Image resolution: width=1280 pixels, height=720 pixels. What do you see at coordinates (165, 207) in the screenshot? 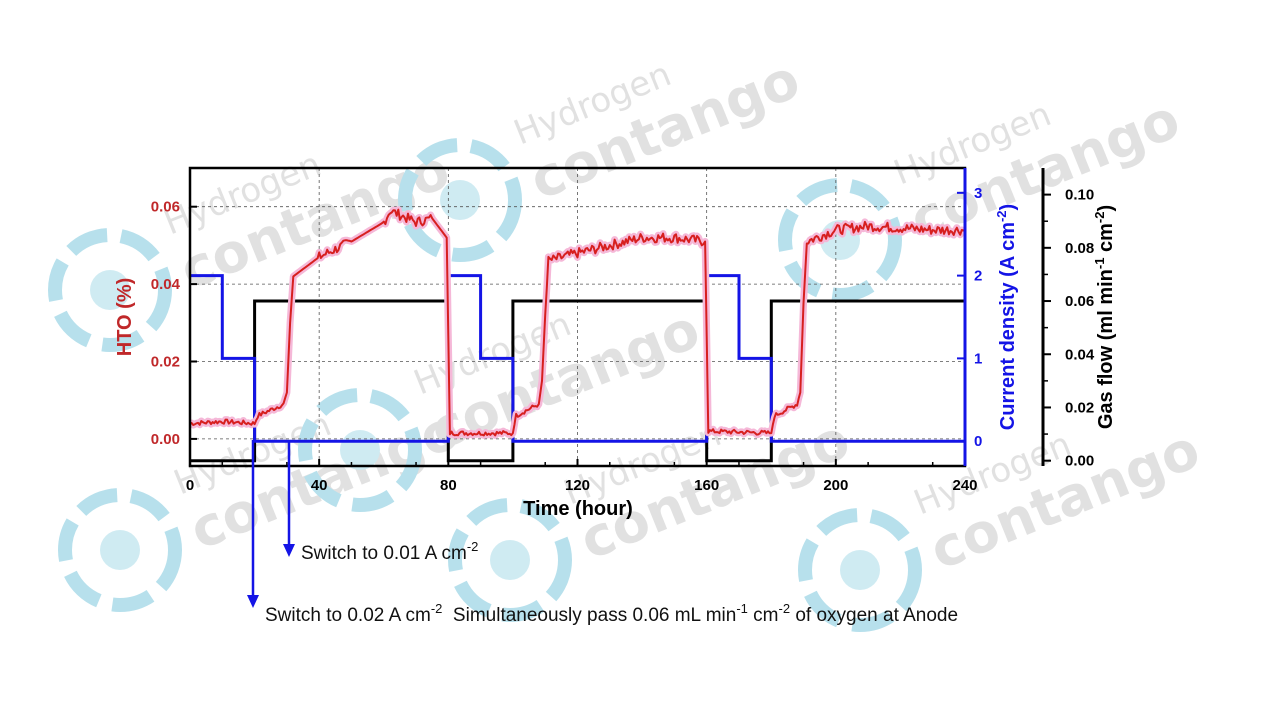
I see `hto-tick-label: 0.06` at bounding box center [165, 207].